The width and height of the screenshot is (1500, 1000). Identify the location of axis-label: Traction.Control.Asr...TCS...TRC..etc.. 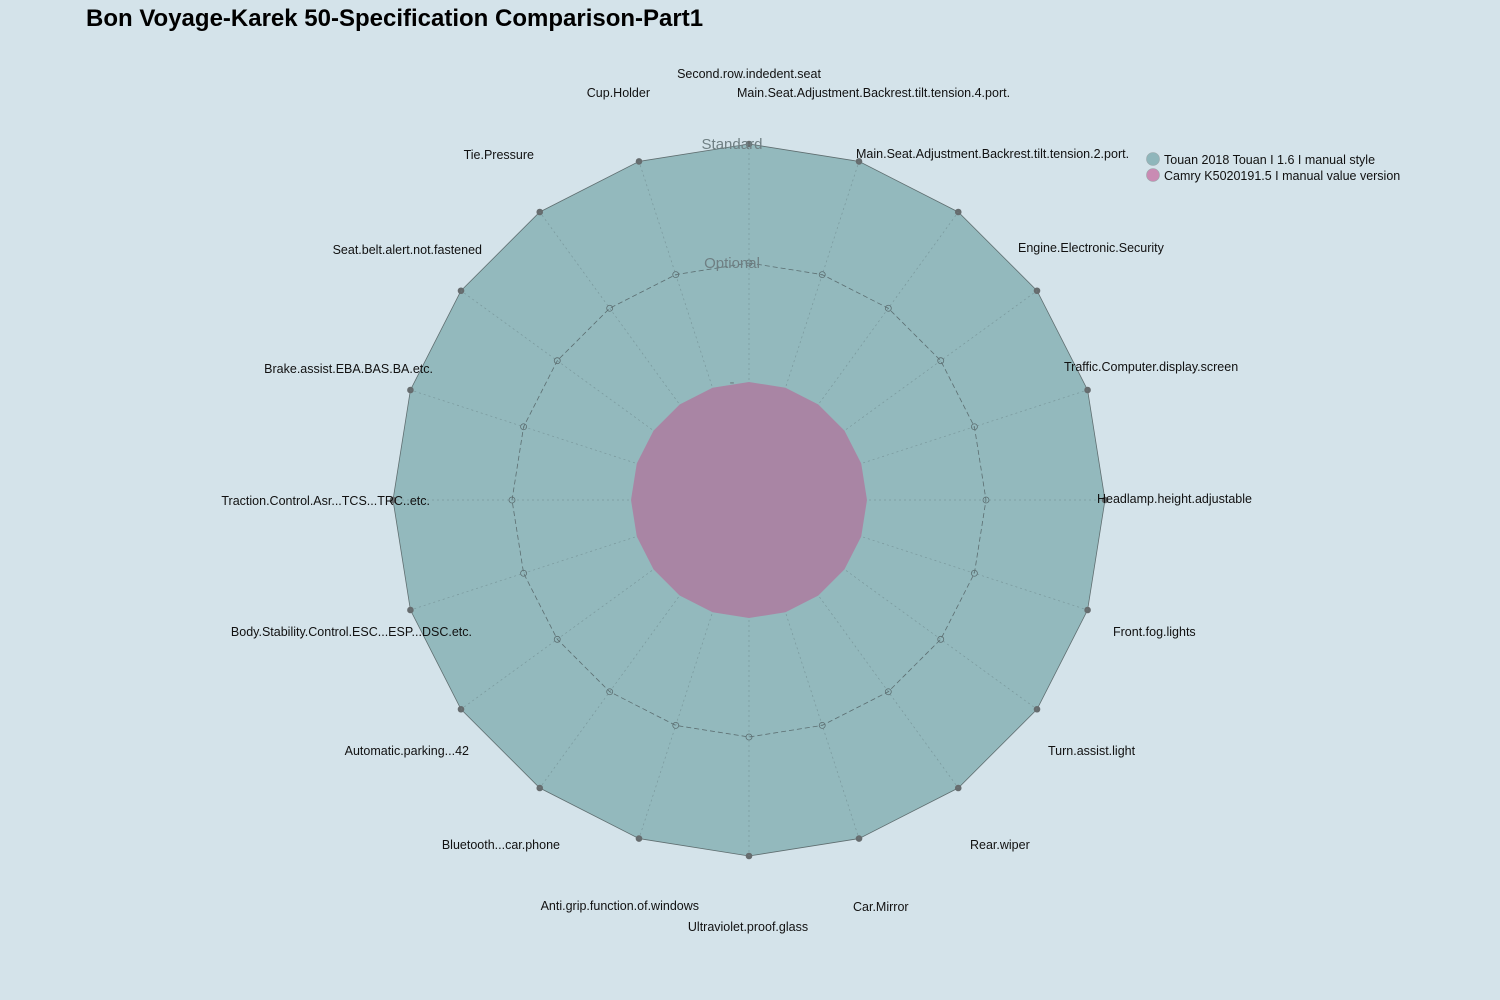
(325, 501).